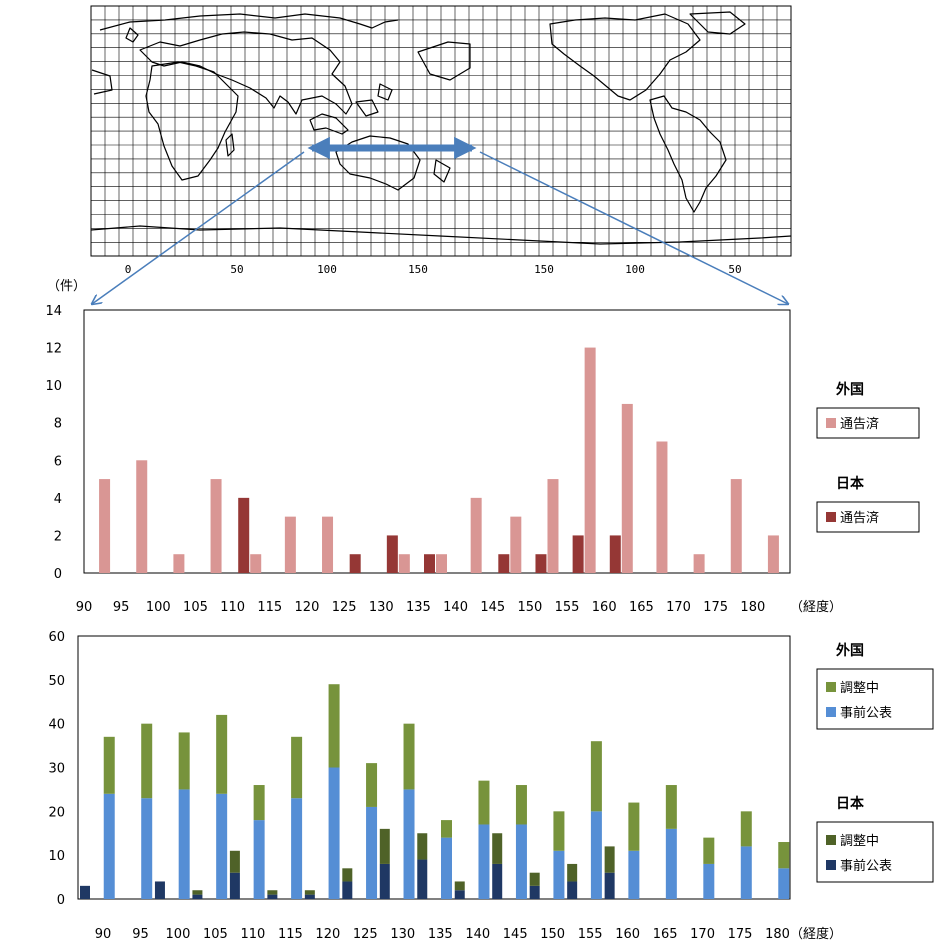  Describe the element at coordinates (53, 311) in the screenshot. I see `y-tick-label: 14` at that location.